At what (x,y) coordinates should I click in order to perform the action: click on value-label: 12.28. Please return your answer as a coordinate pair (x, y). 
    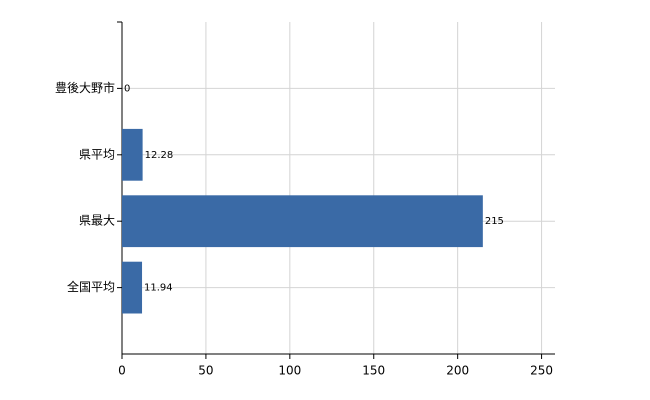
    Looking at the image, I should click on (159, 155).